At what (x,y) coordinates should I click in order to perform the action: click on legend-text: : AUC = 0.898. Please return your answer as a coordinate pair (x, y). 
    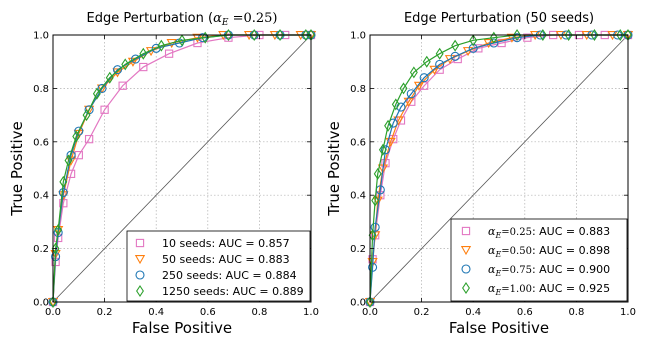
    Looking at the image, I should click on (571, 250).